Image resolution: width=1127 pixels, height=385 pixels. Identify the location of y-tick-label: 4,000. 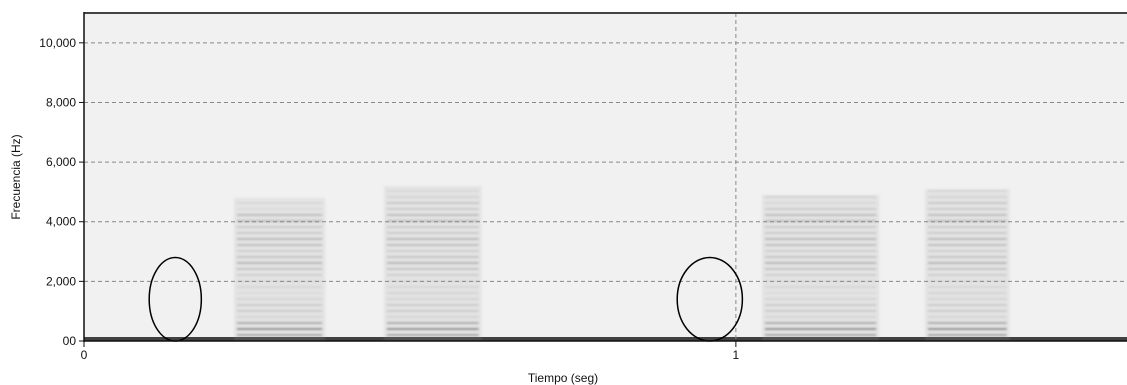
(61, 222).